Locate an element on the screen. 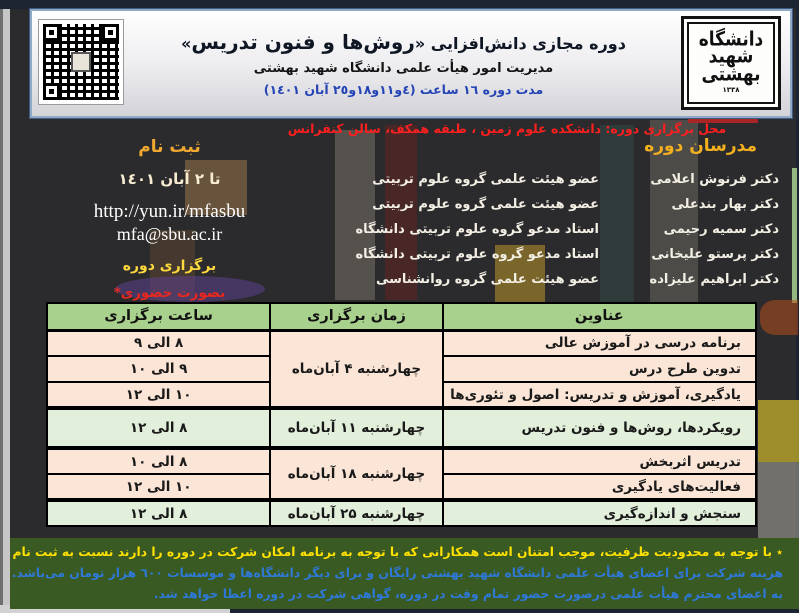 The image size is (799, 613). registration-heading: ثبت نام is located at coordinates (169, 147).